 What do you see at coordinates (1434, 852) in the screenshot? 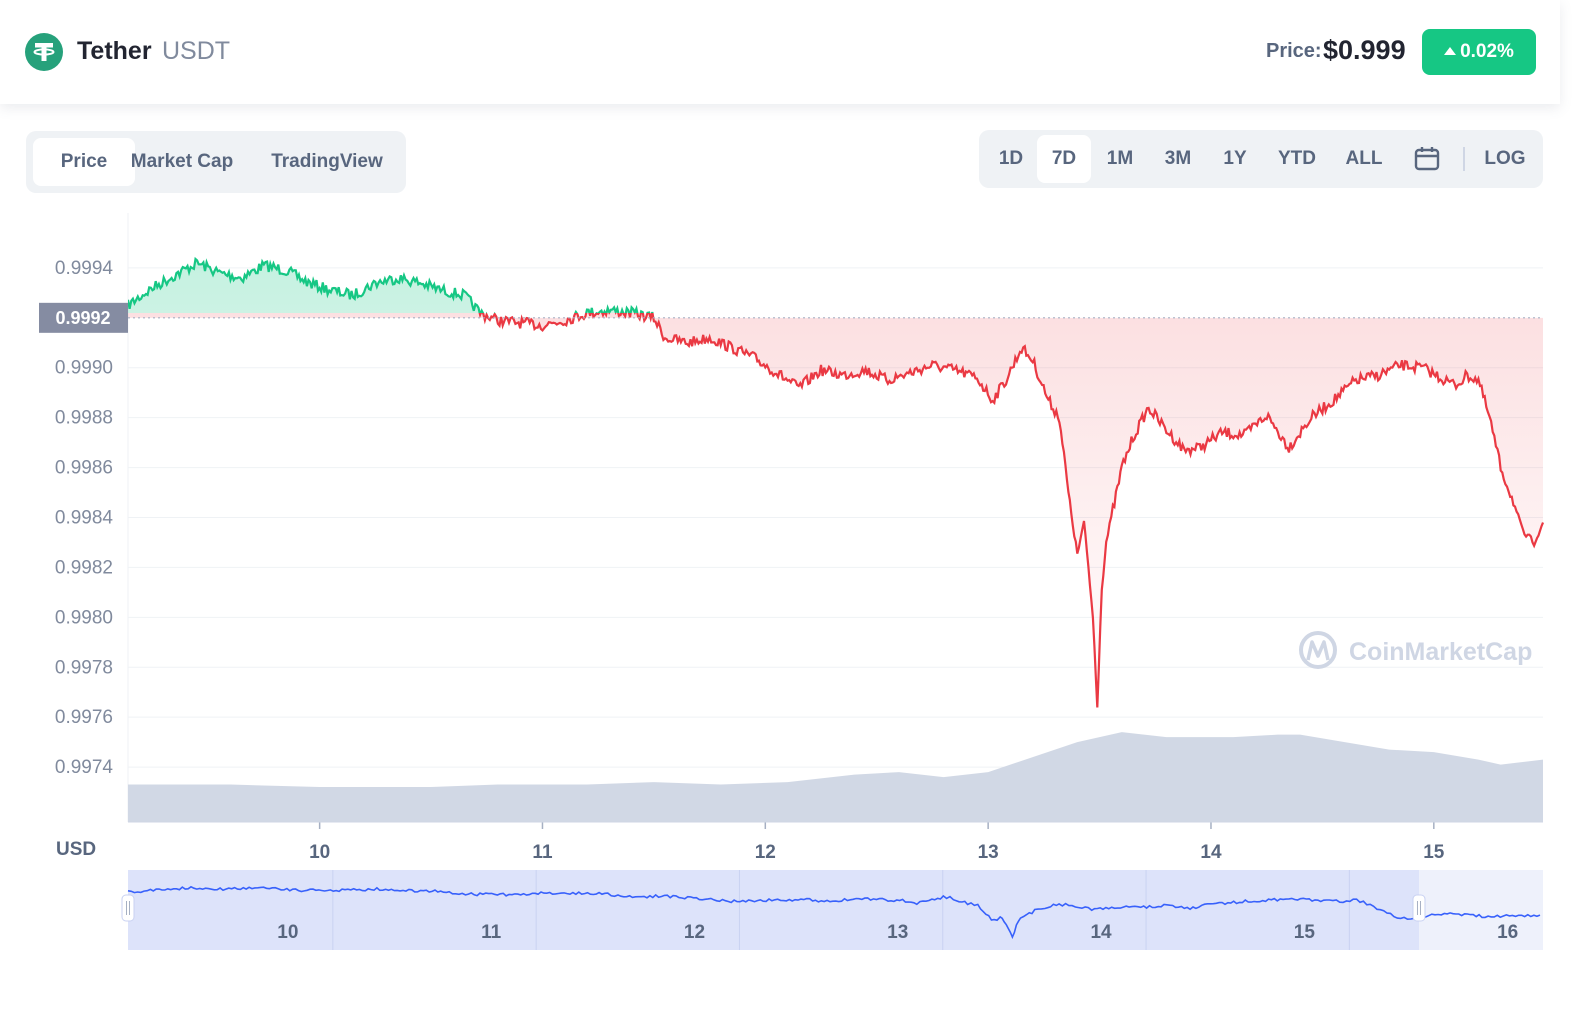
I see `x-tick-label: 15` at bounding box center [1434, 852].